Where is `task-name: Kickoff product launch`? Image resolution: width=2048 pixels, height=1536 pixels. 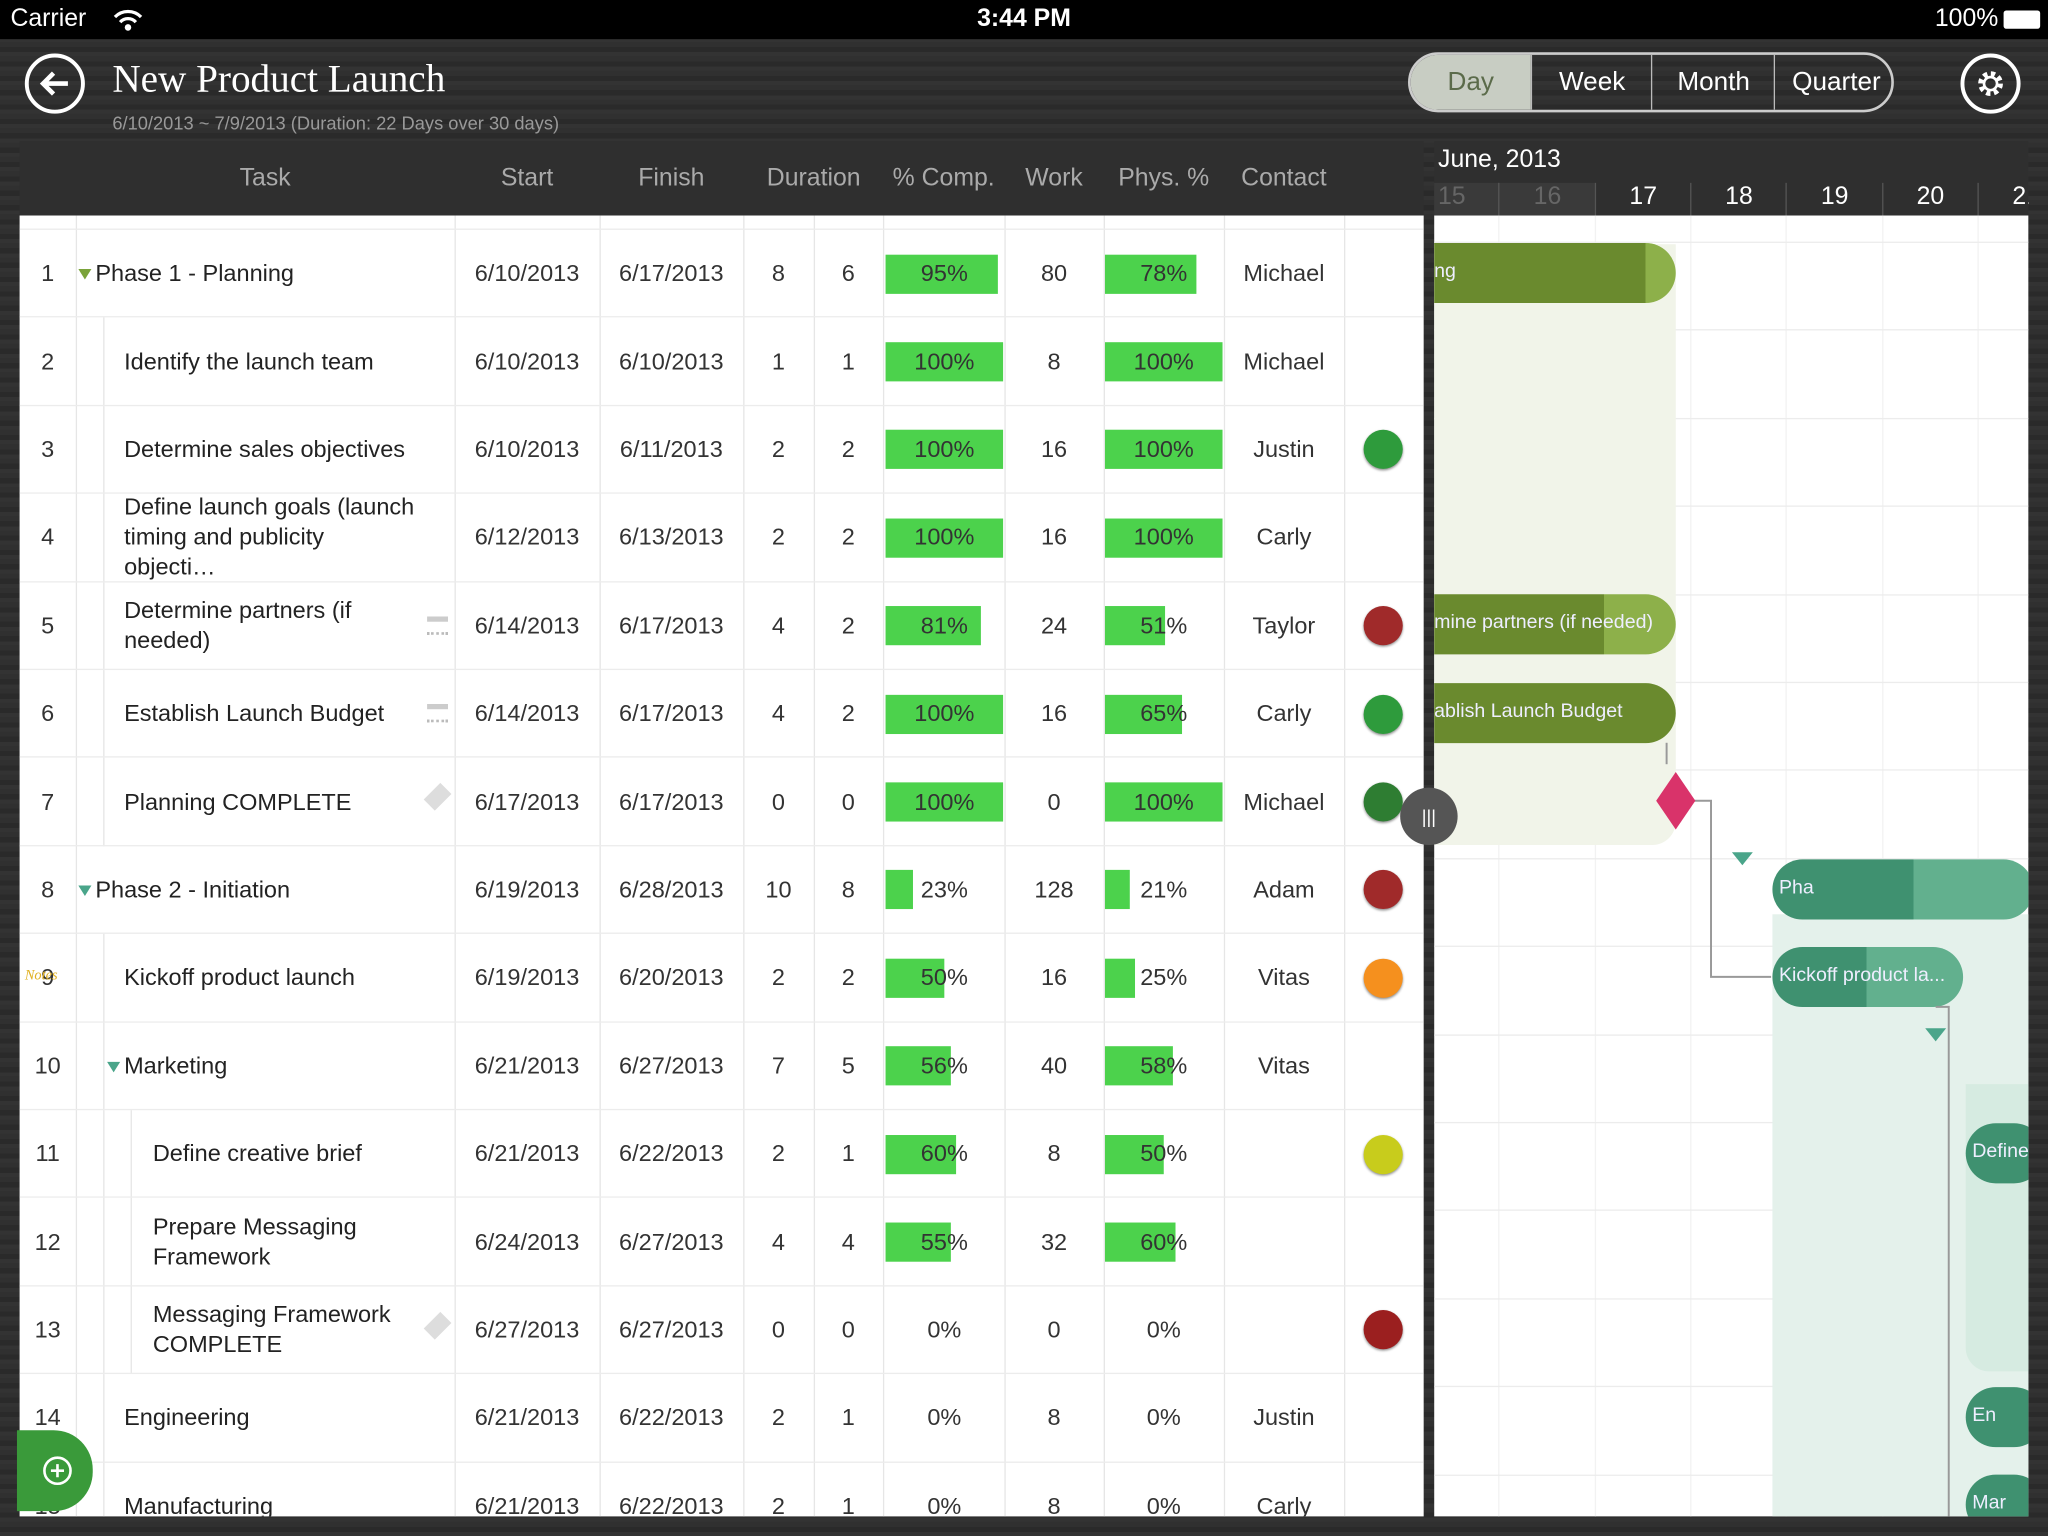
task-name: Kickoff product launch is located at coordinates (239, 977).